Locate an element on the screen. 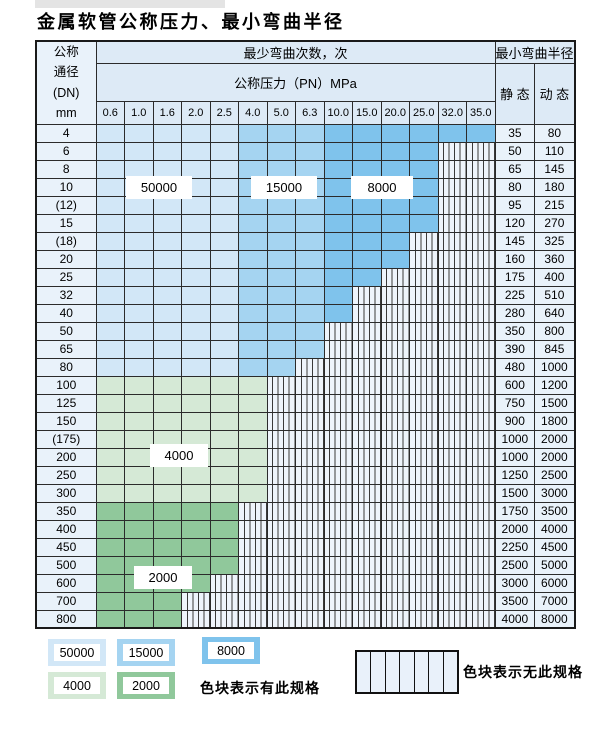  hatch-cell is located at coordinates (436, 672).